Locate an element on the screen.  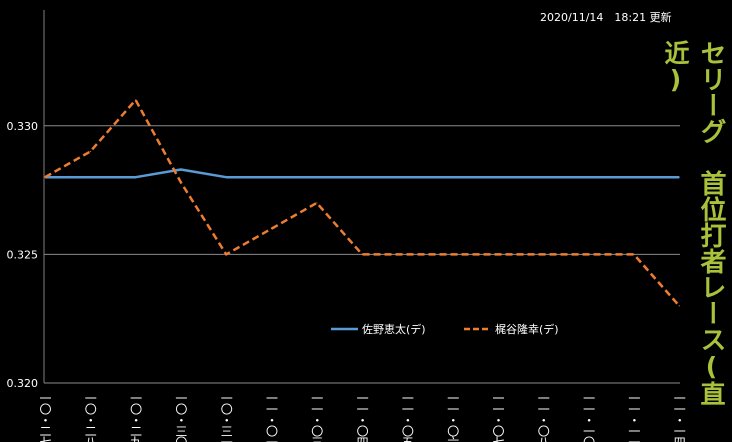
x-tick-label: 一一・〇八 is located at coordinates (543, 417).